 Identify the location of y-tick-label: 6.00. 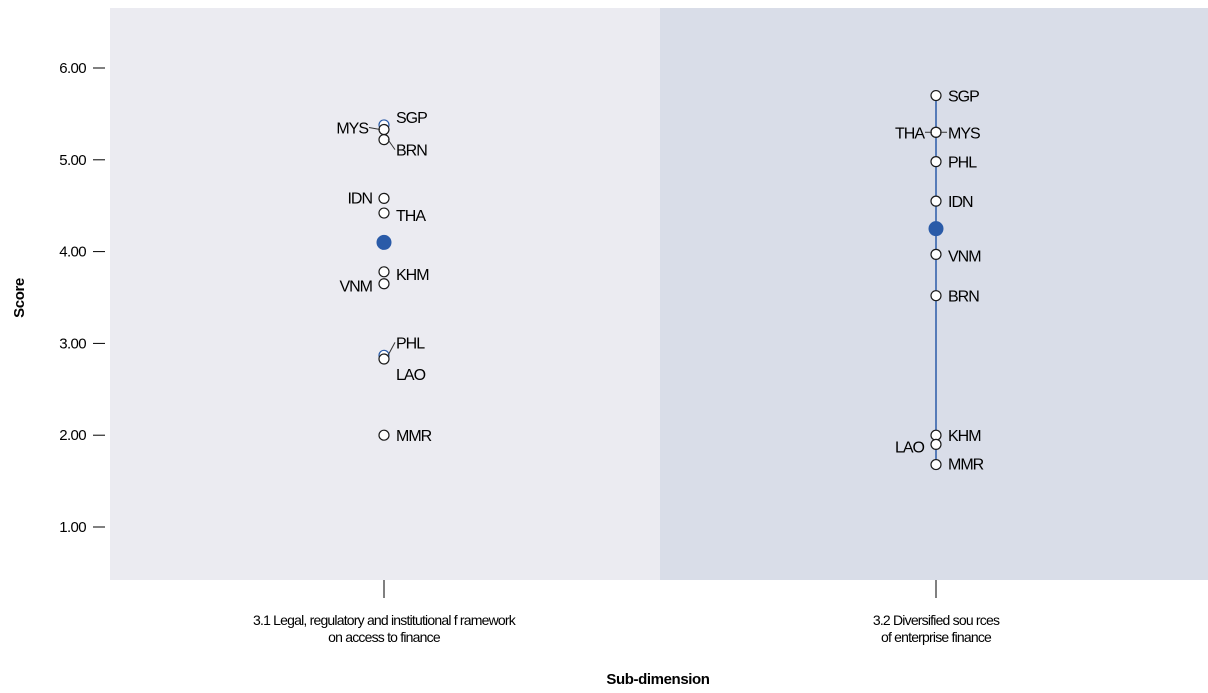
(72, 68).